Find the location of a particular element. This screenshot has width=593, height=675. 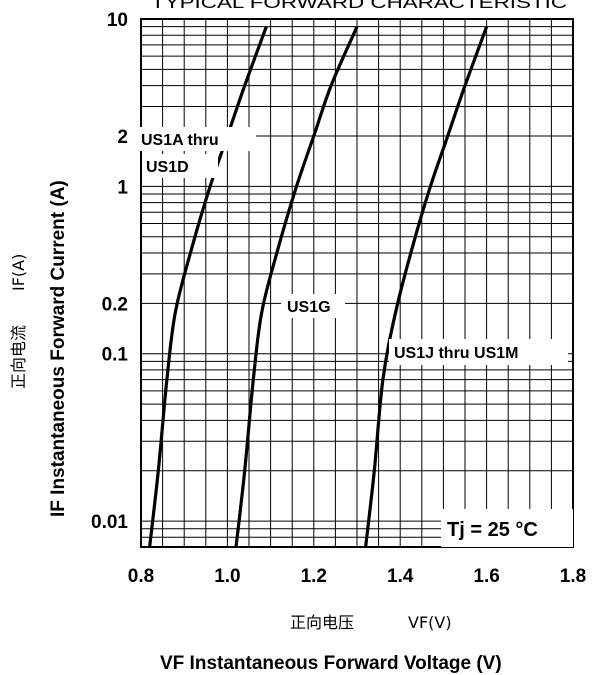

x-axis-label-cn: 正向电压 is located at coordinates (322, 622).